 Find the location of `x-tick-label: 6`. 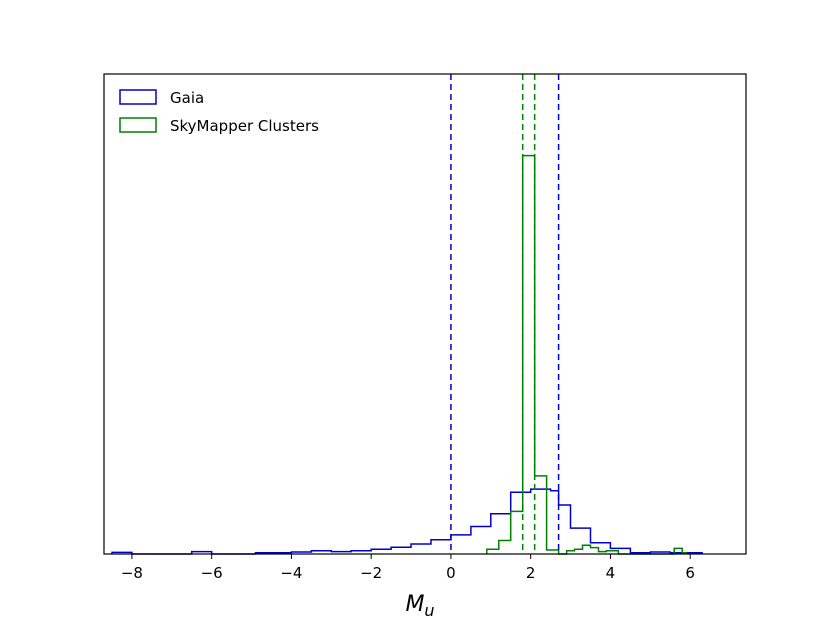

x-tick-label: 6 is located at coordinates (690, 573).